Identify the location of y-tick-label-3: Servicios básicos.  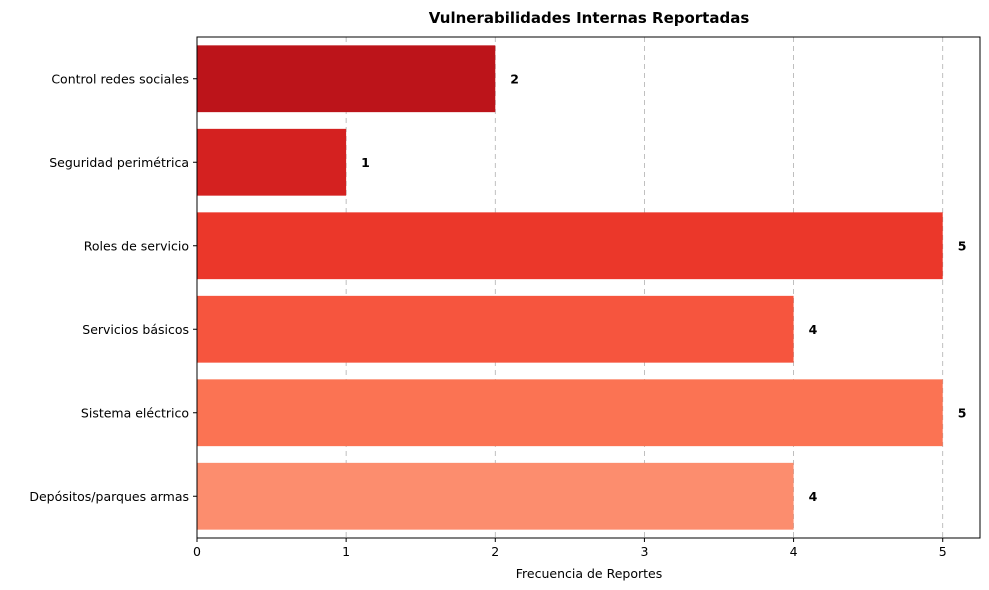
(135, 329).